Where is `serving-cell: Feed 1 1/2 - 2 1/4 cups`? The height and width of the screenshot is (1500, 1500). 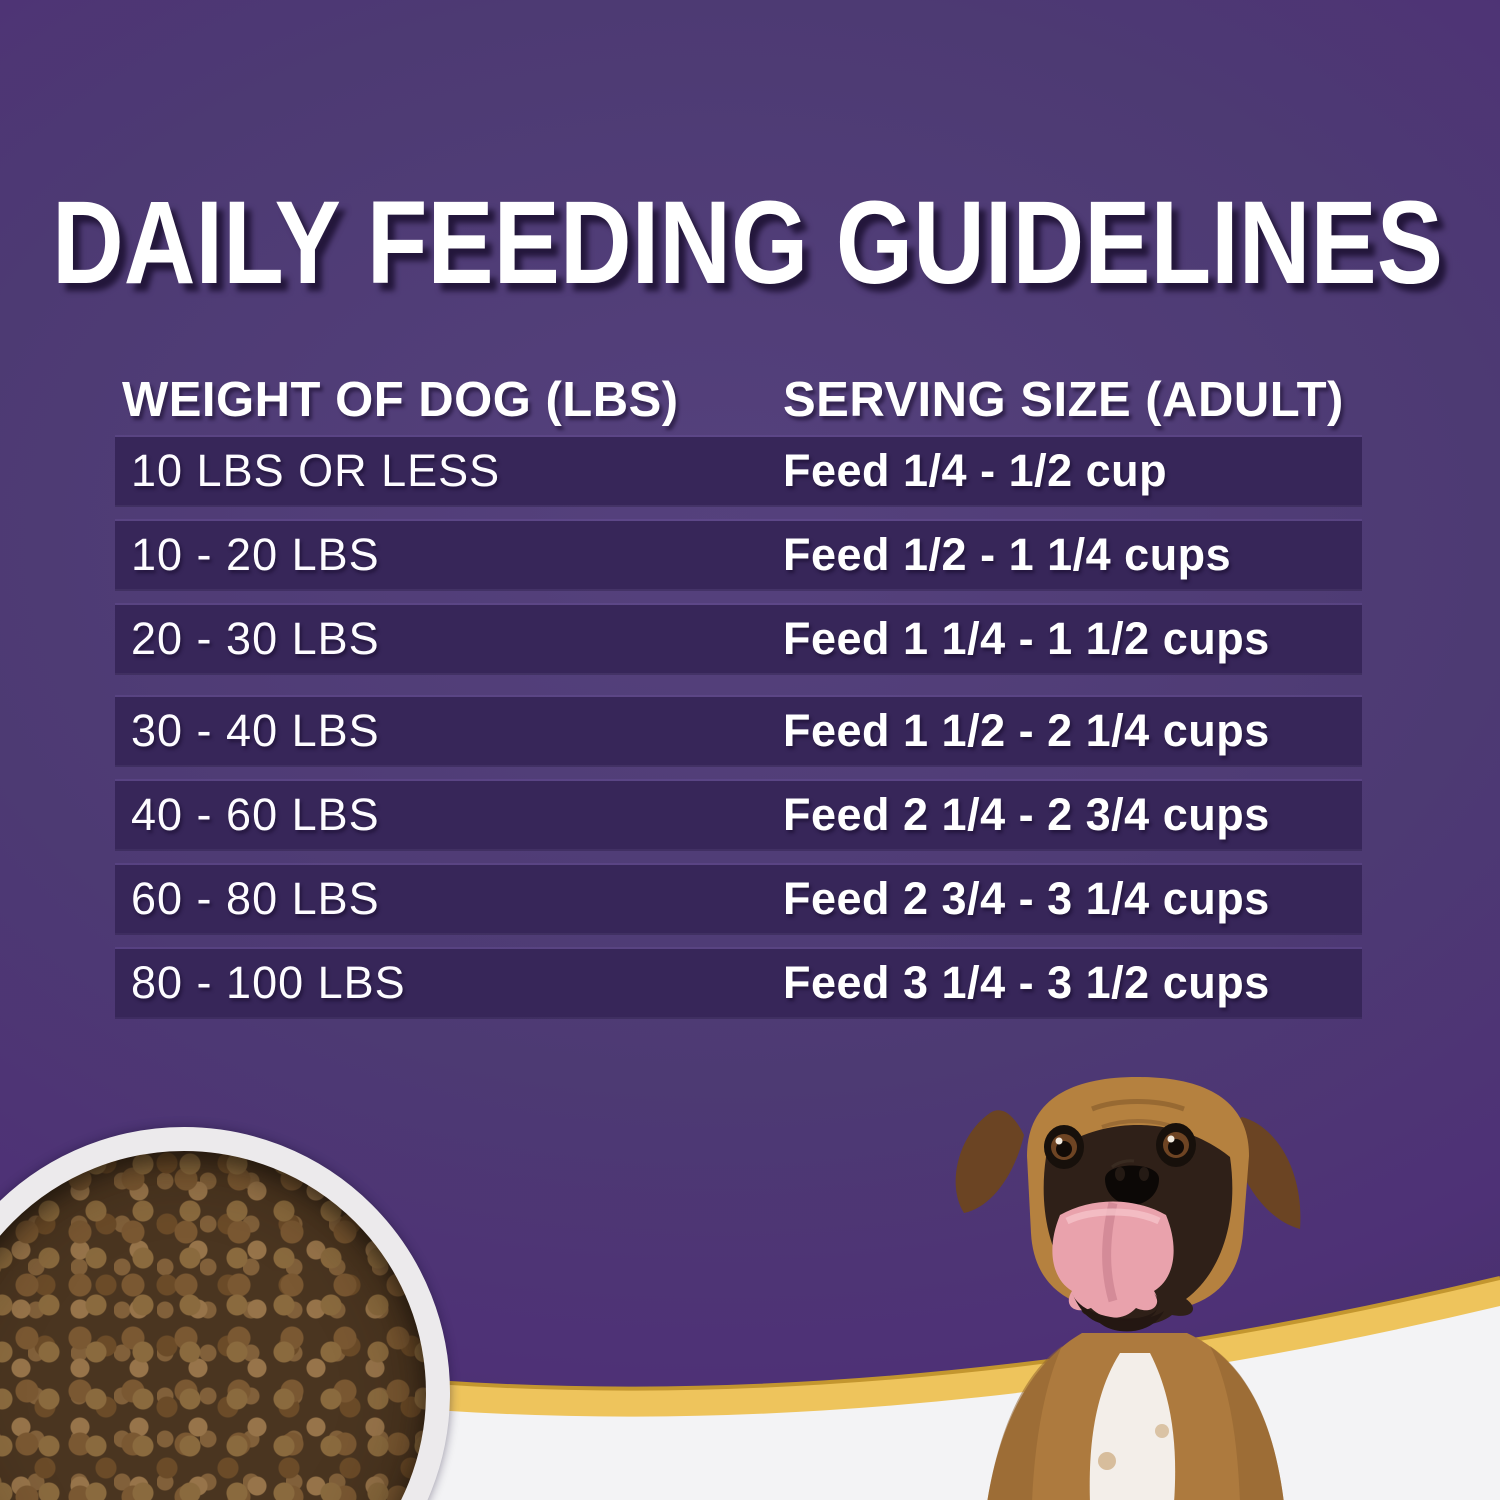
serving-cell: Feed 1 1/2 - 2 1/4 cups is located at coordinates (1026, 730).